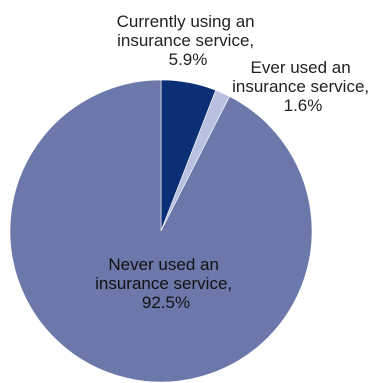 The width and height of the screenshot is (371, 383). What do you see at coordinates (301, 67) in the screenshot?
I see `slice-label-line: Ever used an` at bounding box center [301, 67].